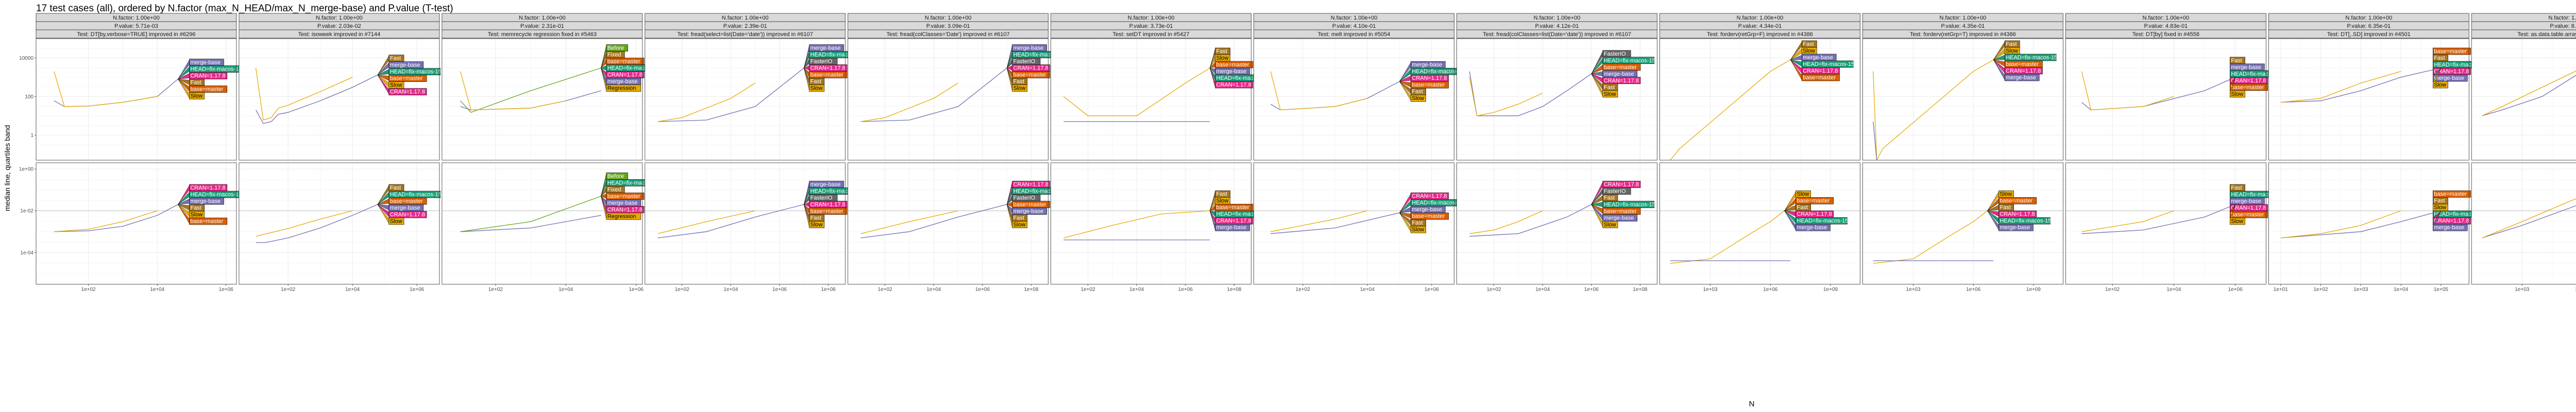 The width and height of the screenshot is (2576, 412). Describe the element at coordinates (339, 26) in the screenshot. I see `strip-pvalue: P.value: 2.03e-02` at that location.